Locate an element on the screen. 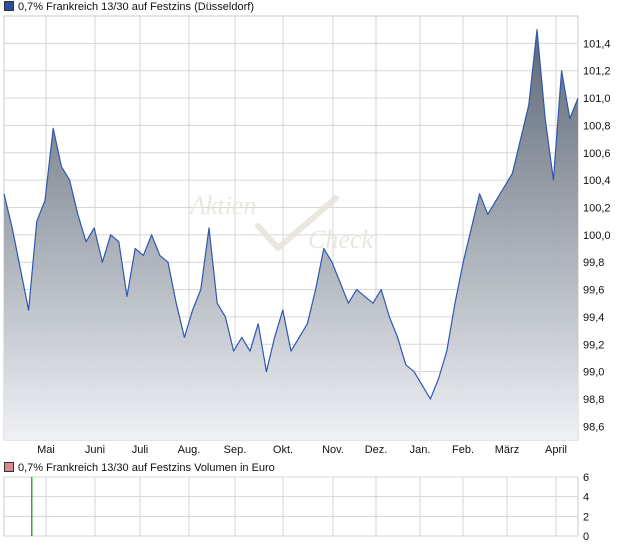  price-y-tick-label: 101,2 is located at coordinates (597, 72).